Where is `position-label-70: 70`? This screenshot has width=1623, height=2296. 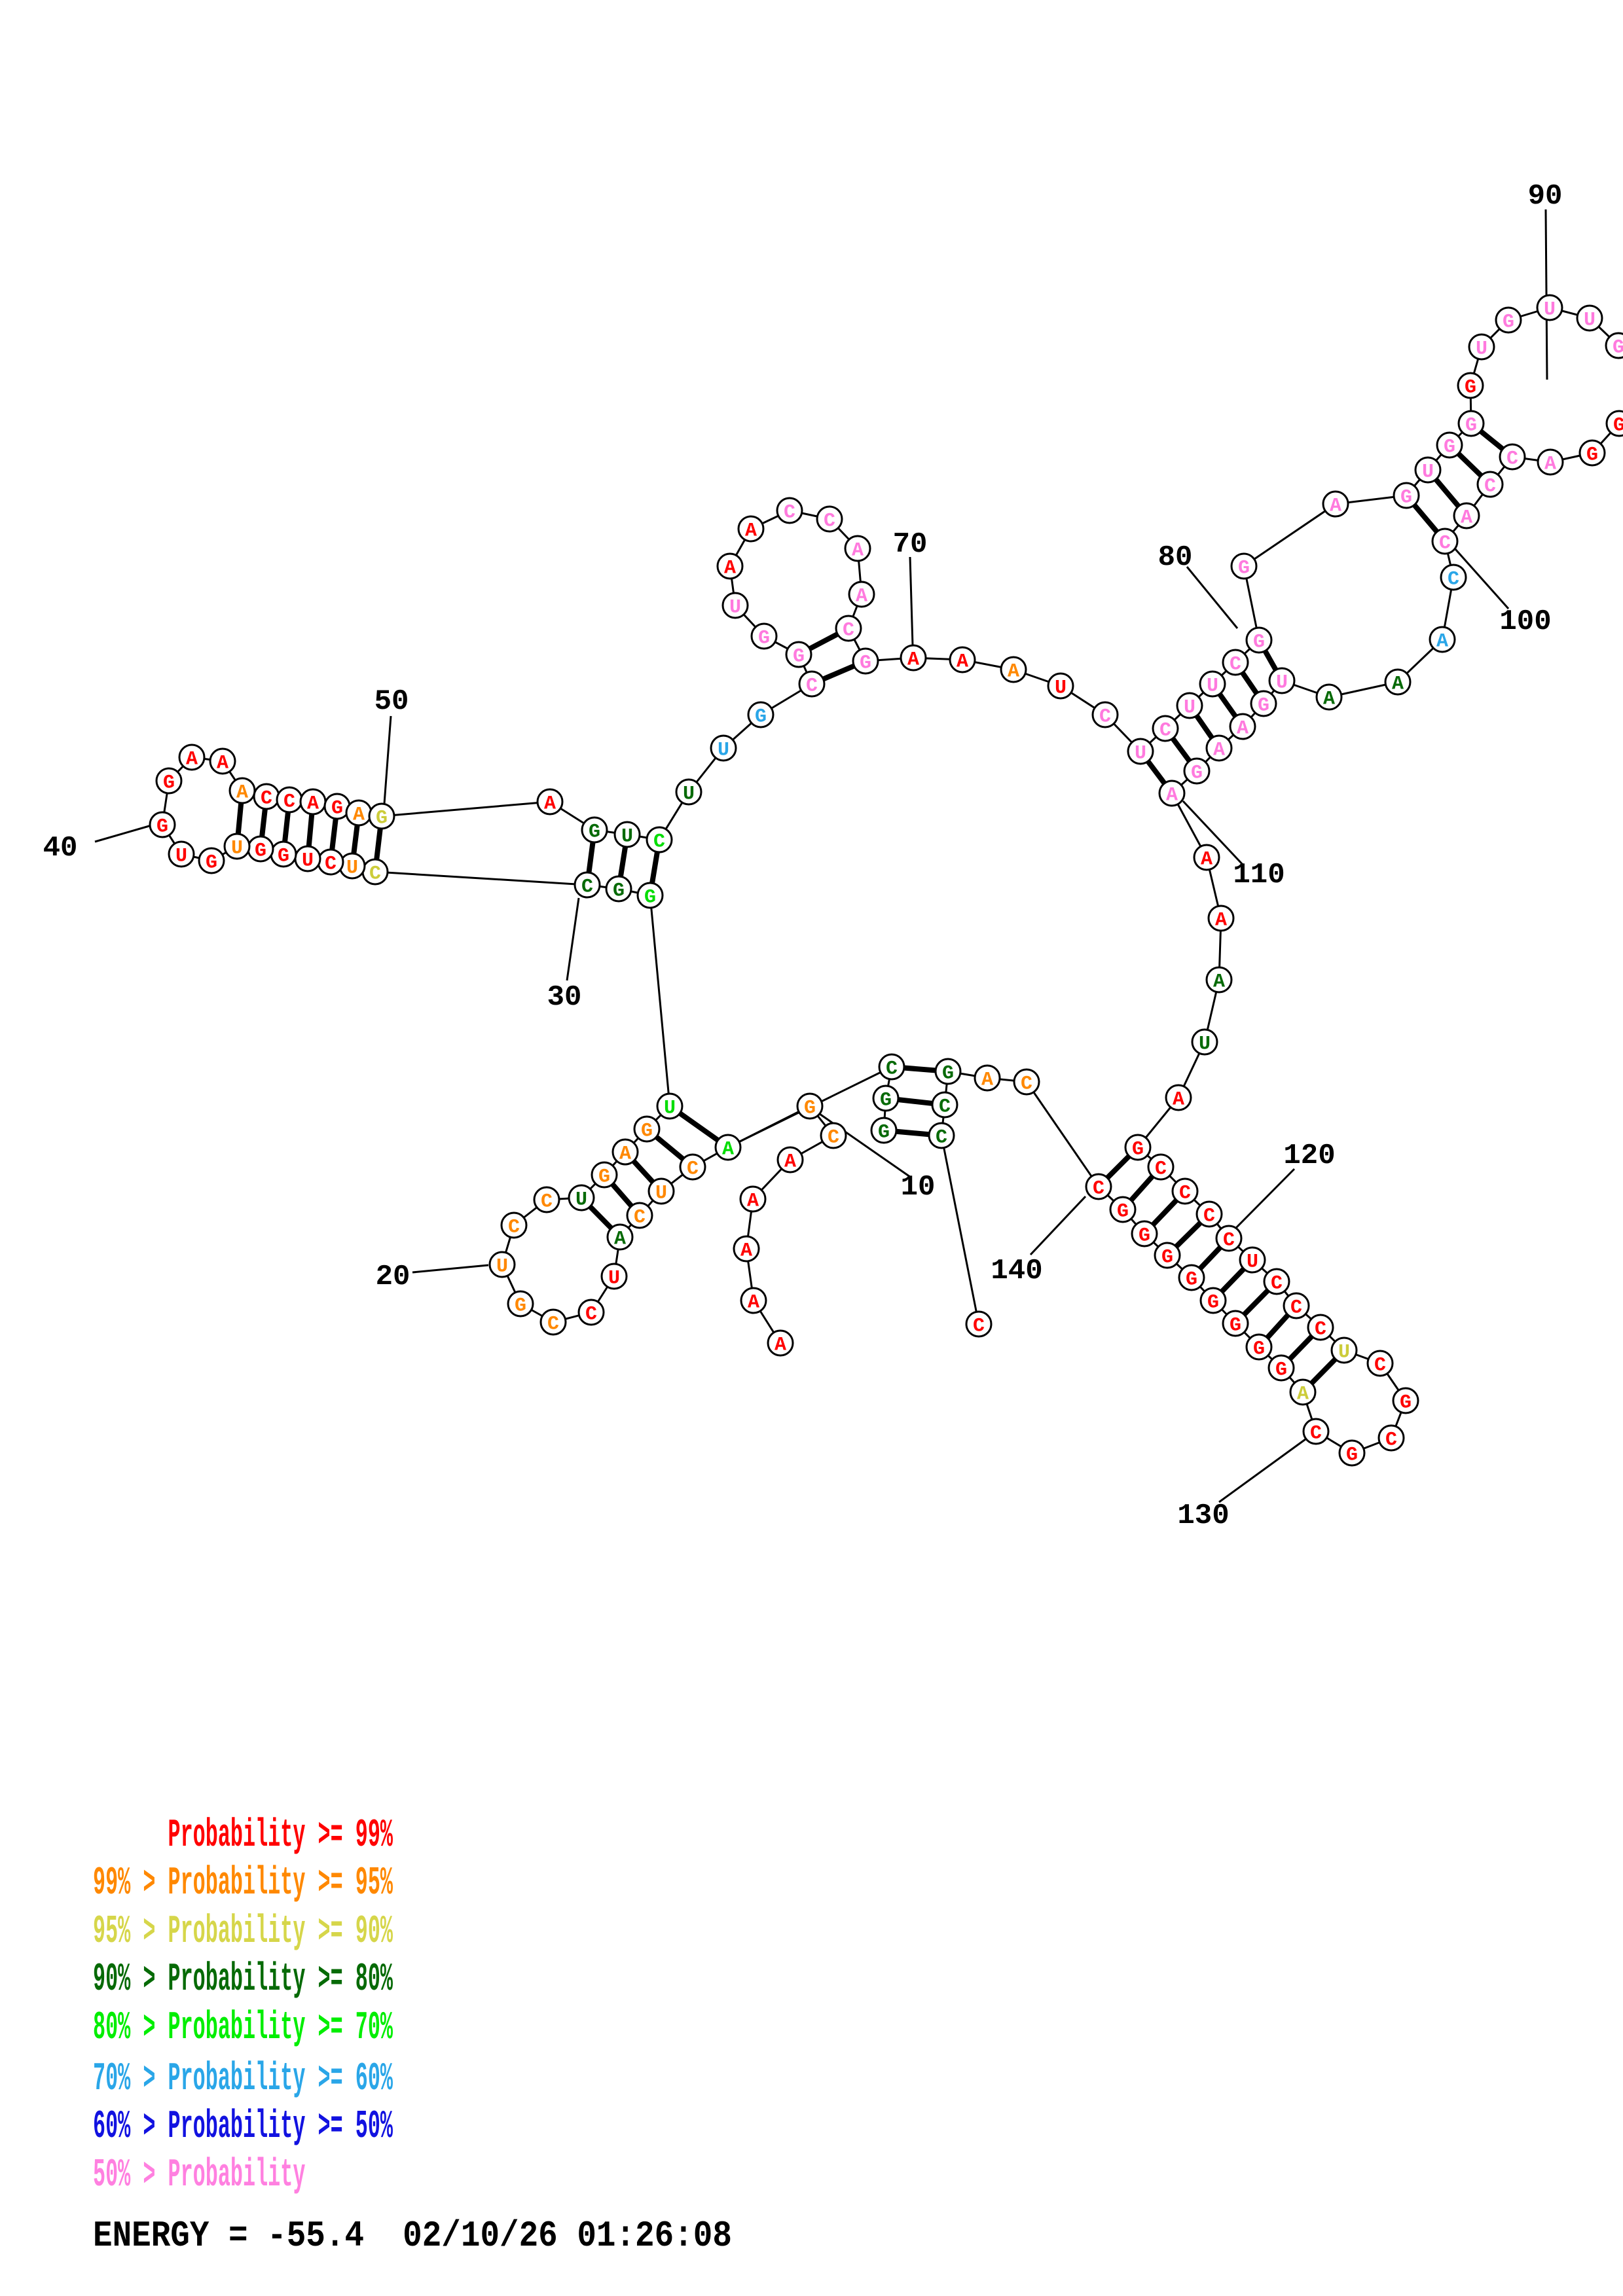 position-label-70: 70 is located at coordinates (910, 544).